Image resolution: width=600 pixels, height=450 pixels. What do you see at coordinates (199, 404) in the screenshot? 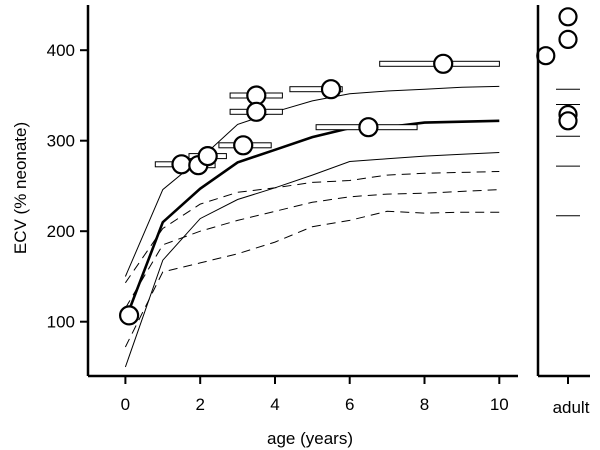
I see `x-tick-label-2: 2` at bounding box center [199, 404].